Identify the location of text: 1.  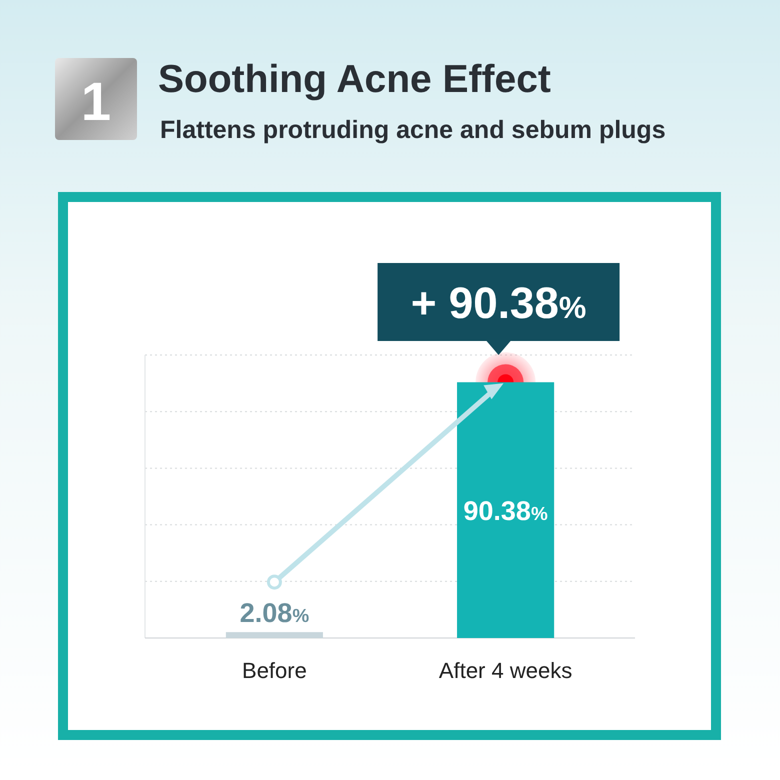
(96, 102).